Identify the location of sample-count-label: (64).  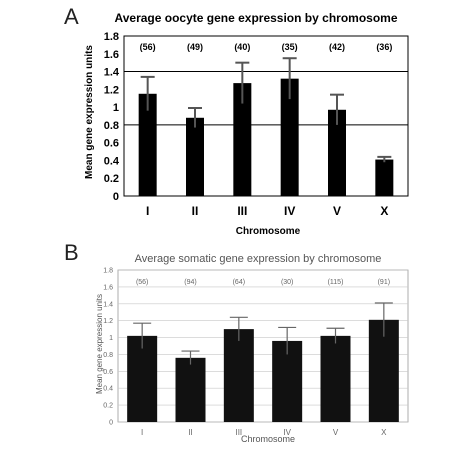
(239, 282).